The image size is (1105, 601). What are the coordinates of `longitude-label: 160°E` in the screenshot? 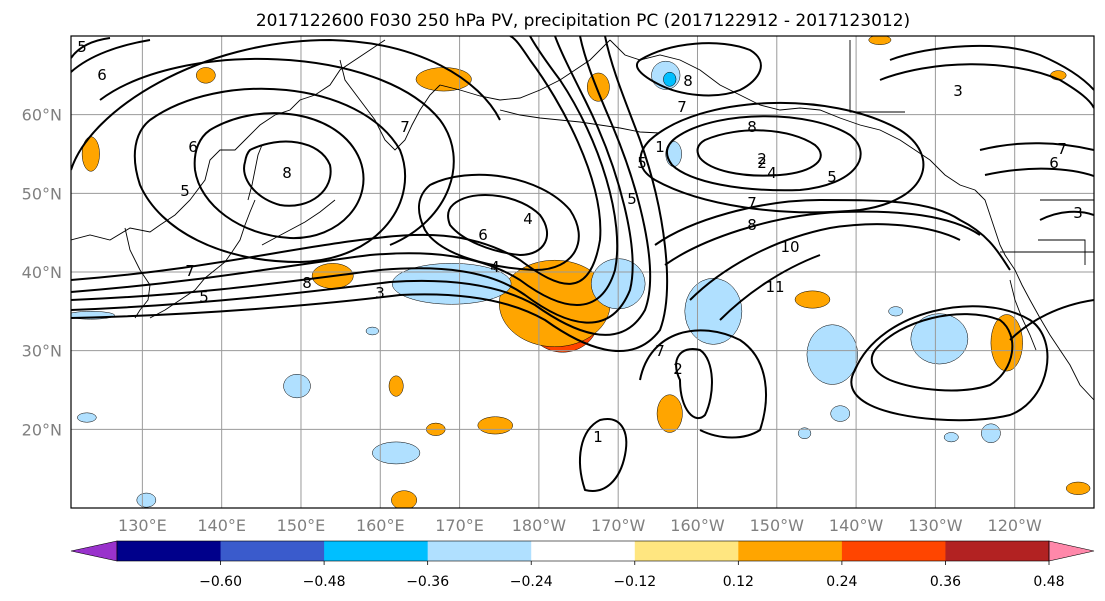 It's located at (380, 525).